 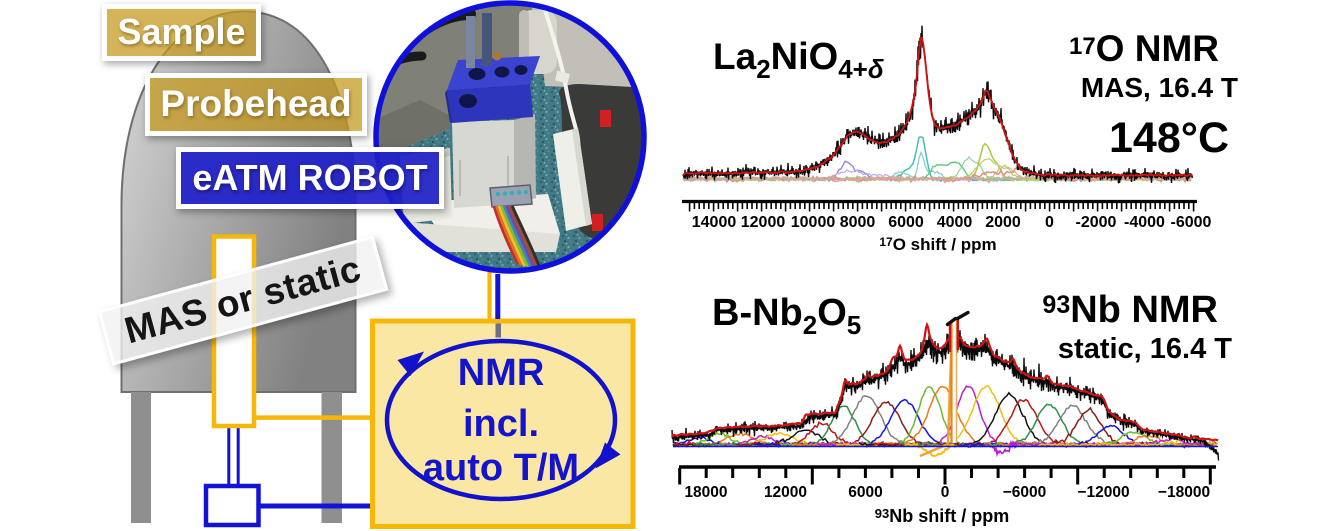 I want to click on svg-text: -4000, so click(x=1144, y=222).